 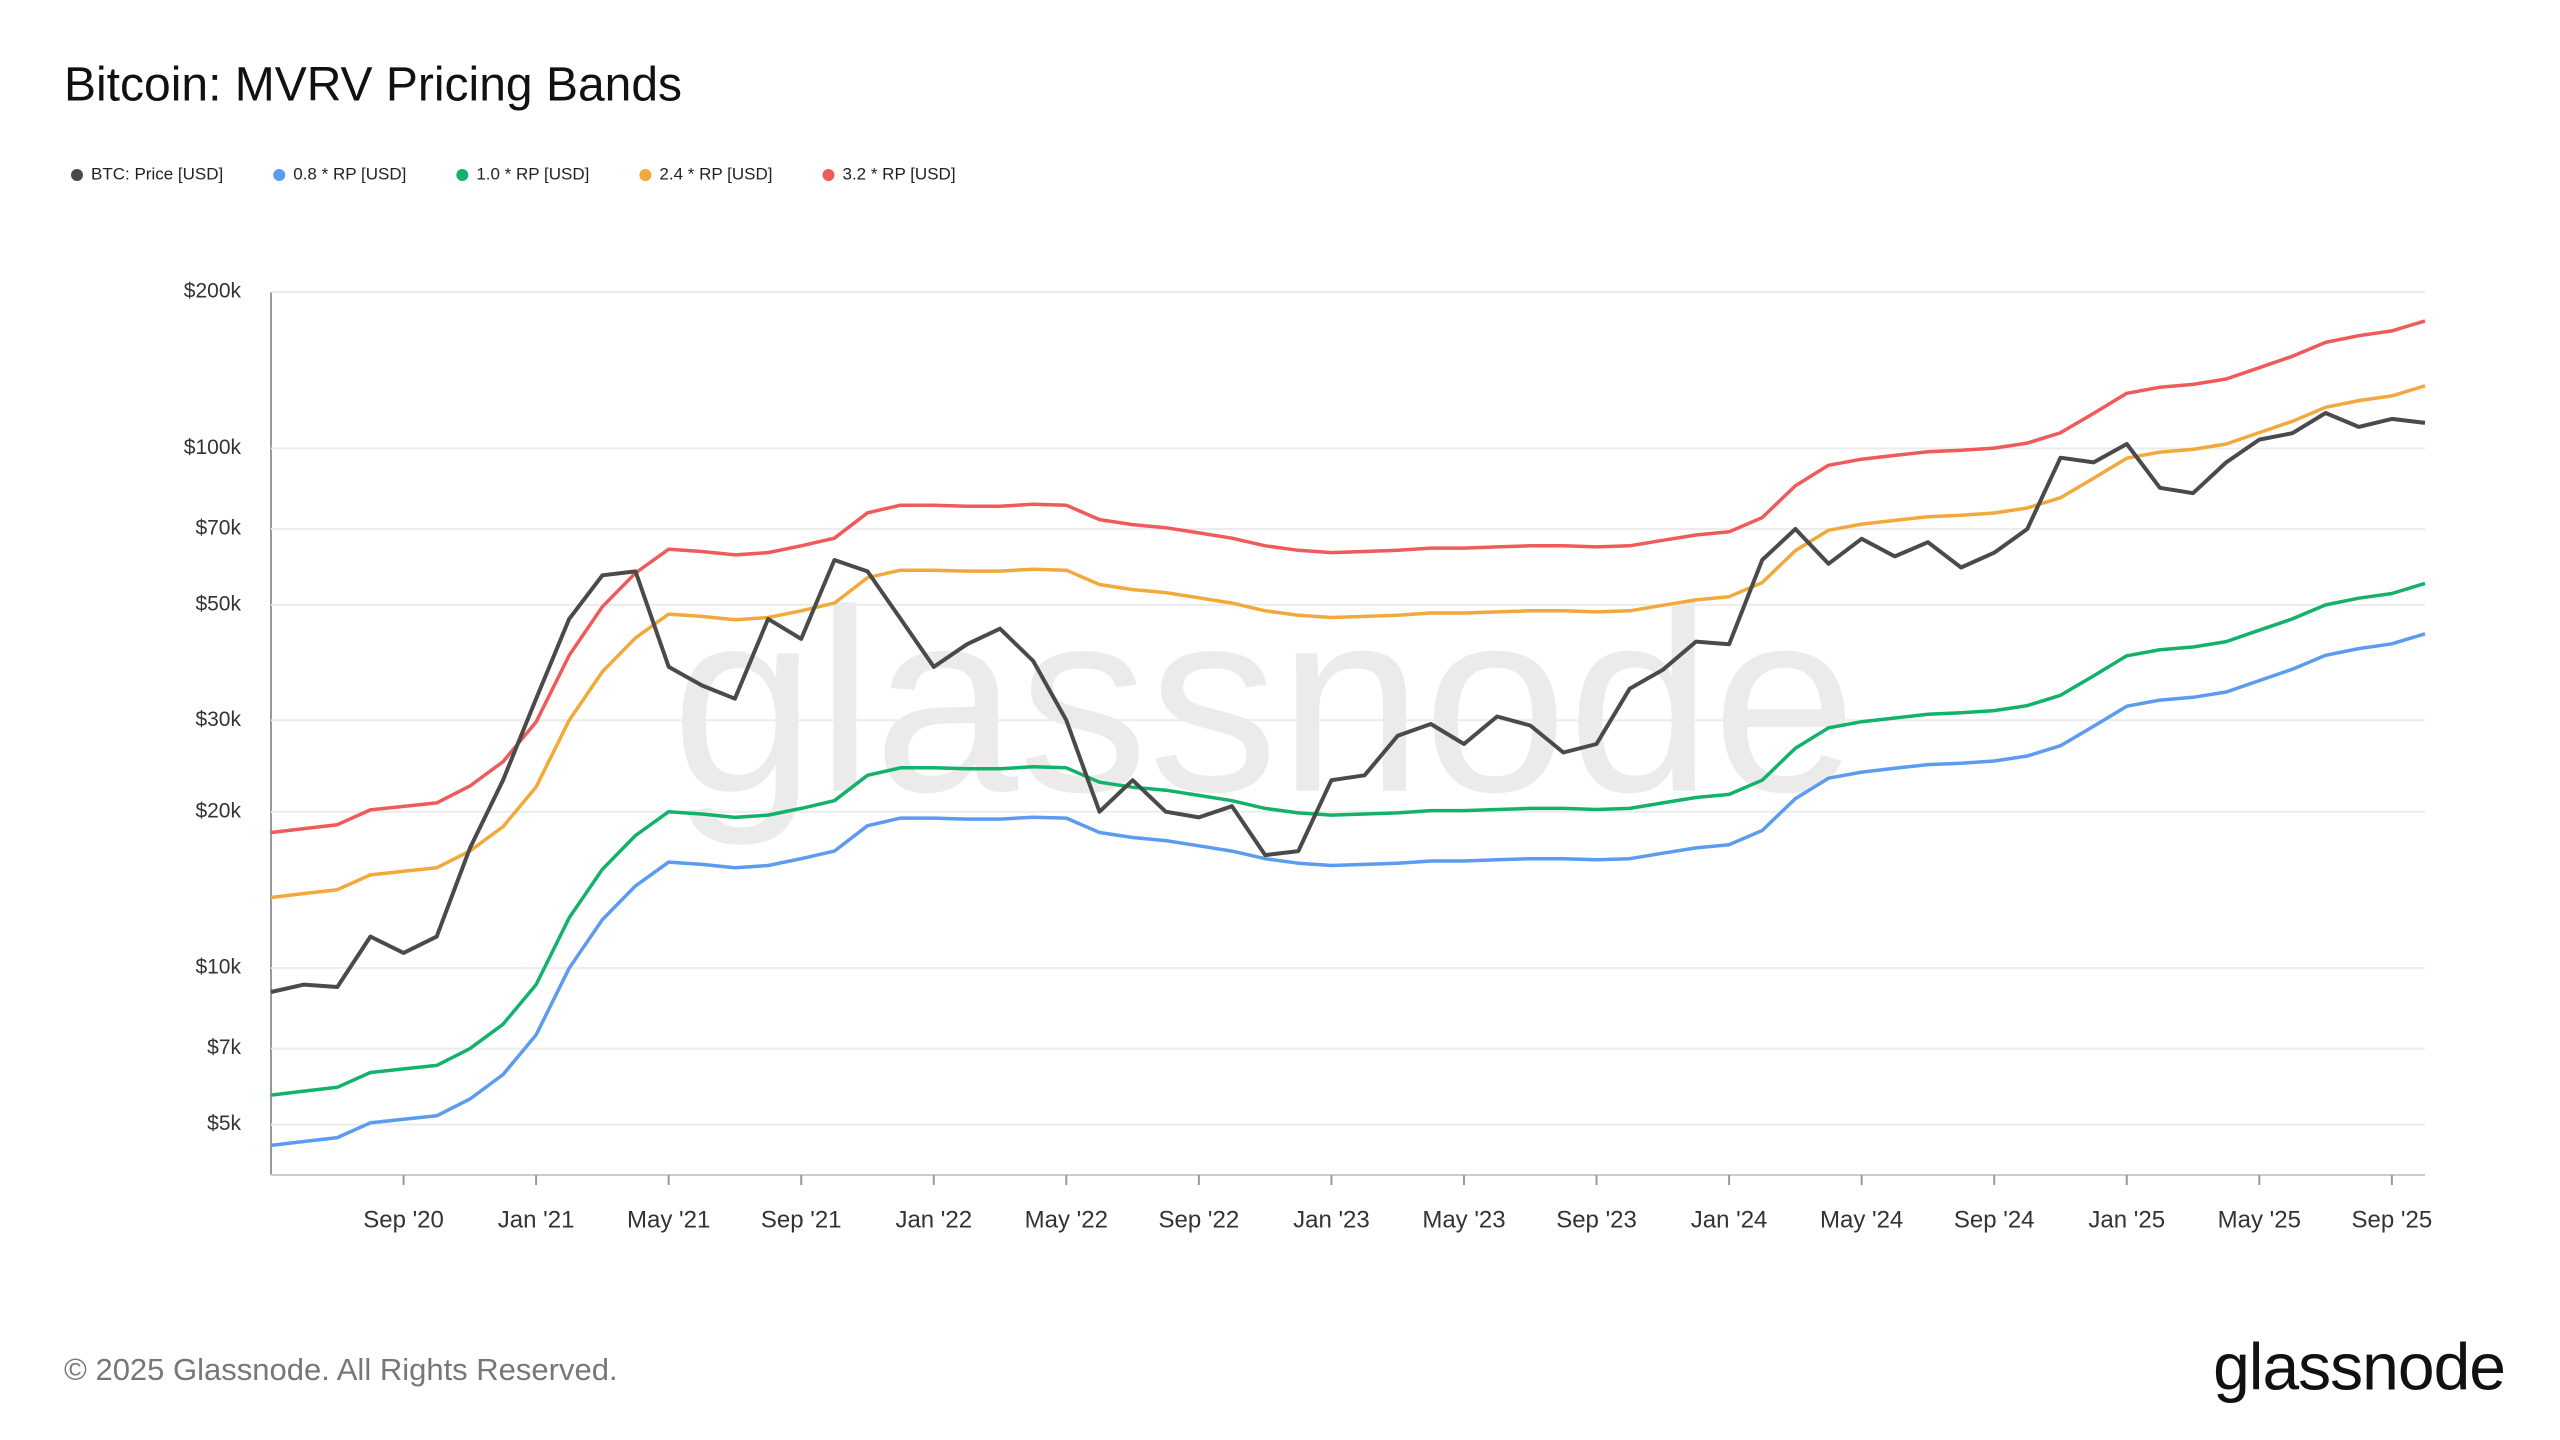 I want to click on x-tick-label: May '25, so click(x=2259, y=1219).